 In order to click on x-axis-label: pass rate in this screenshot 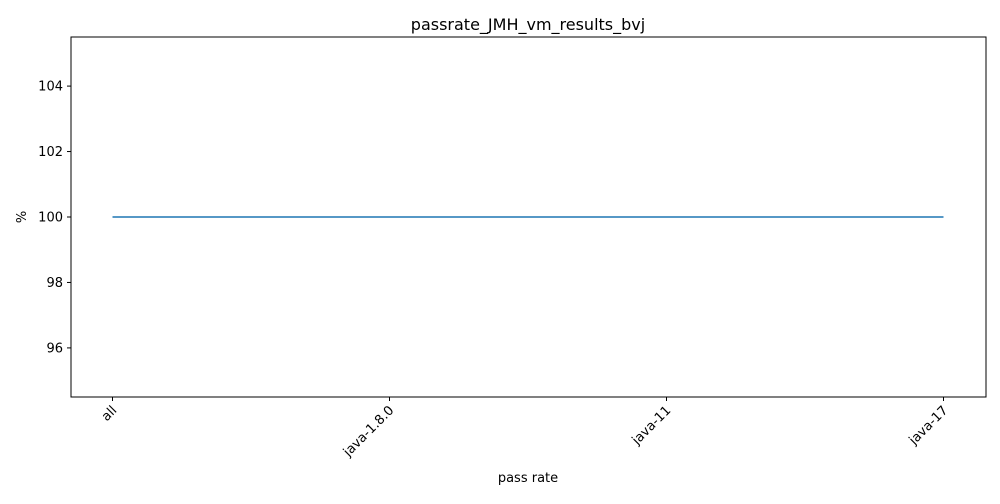, I will do `click(528, 478)`.